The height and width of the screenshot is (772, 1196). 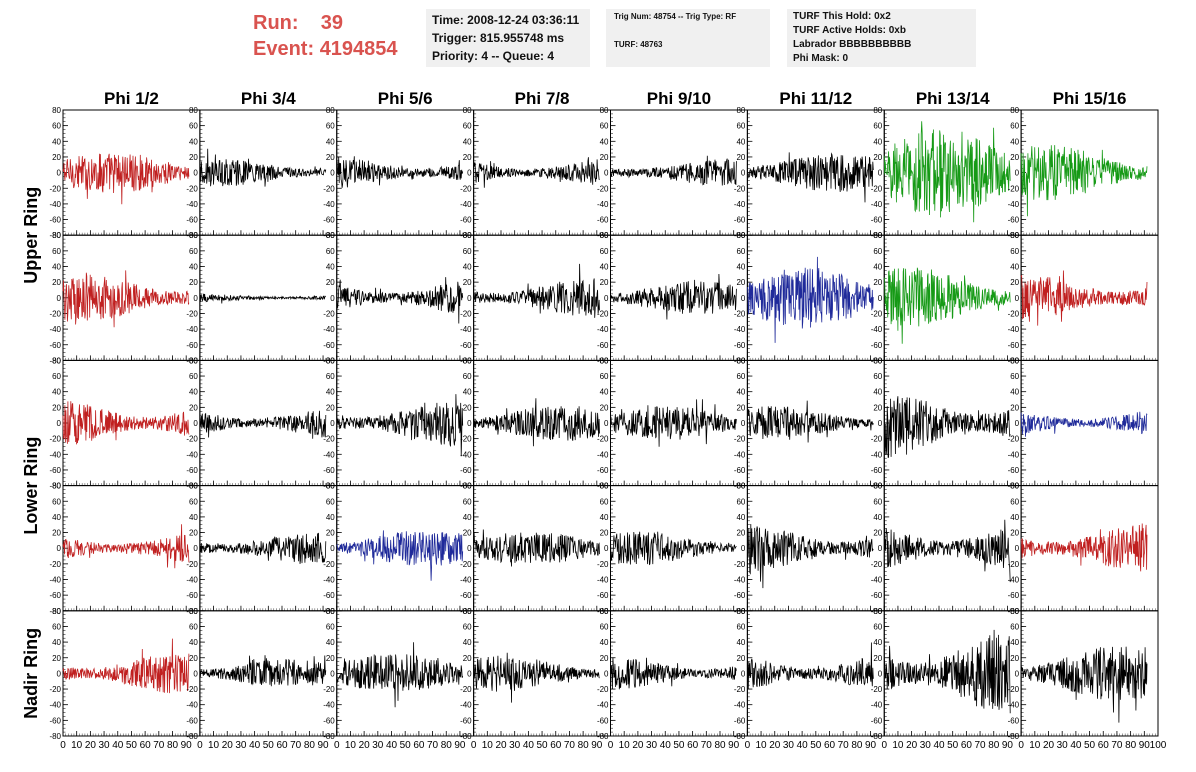 What do you see at coordinates (821, 58) in the screenshot?
I see `phi-mask-text: Phi Mask: 0` at bounding box center [821, 58].